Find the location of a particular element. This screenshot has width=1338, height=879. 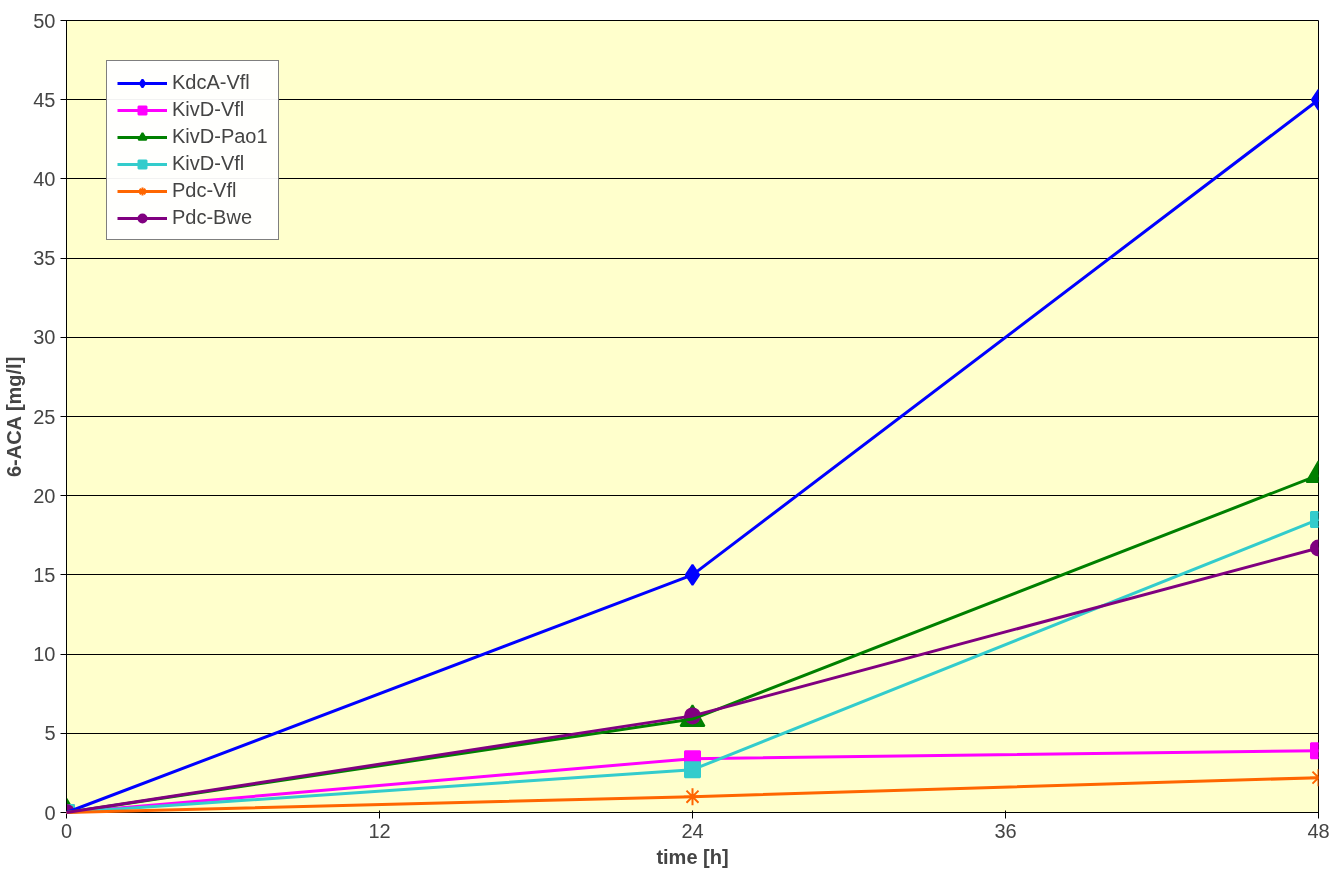

y-tick-label: 20 is located at coordinates (44, 495).